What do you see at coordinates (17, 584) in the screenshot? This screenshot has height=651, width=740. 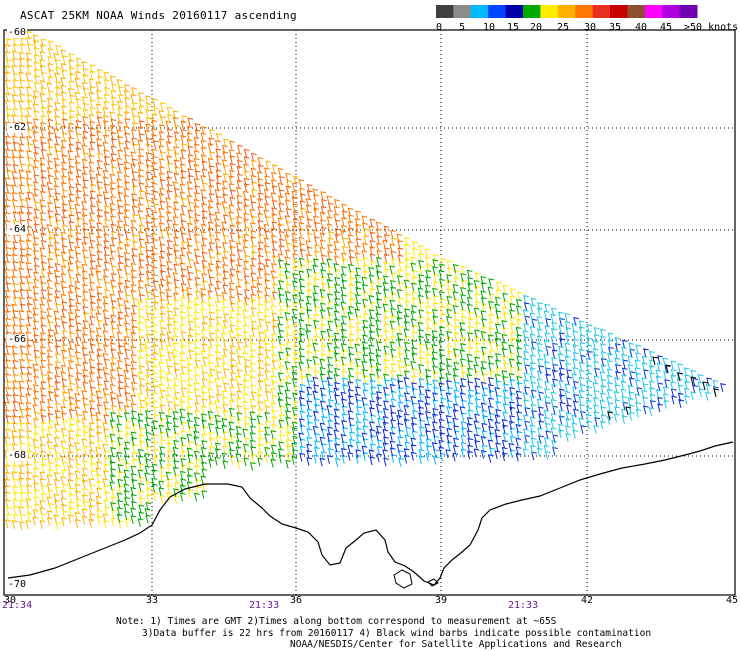 I see `latitude-label: -70` at bounding box center [17, 584].